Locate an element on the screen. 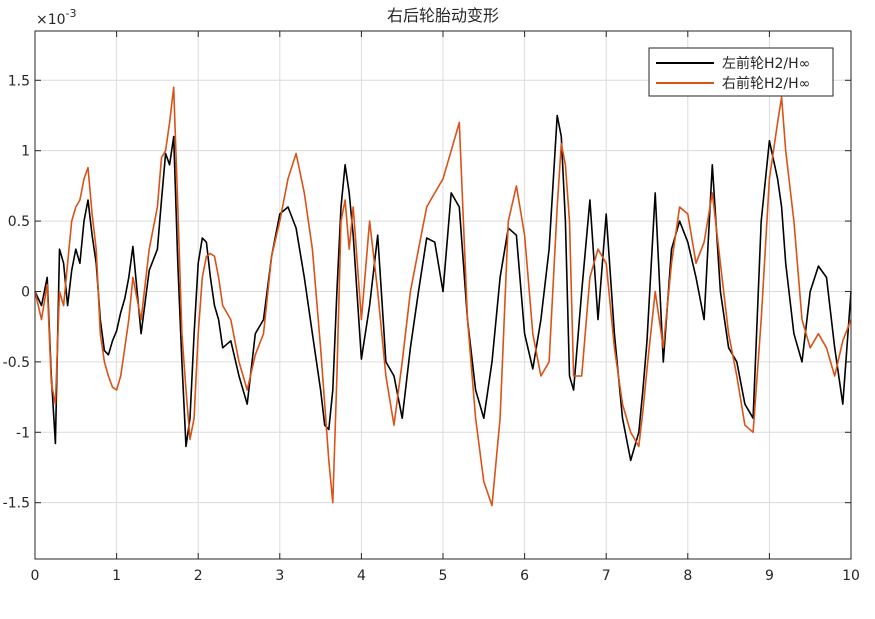  x-tick-label: 7 is located at coordinates (606, 576).